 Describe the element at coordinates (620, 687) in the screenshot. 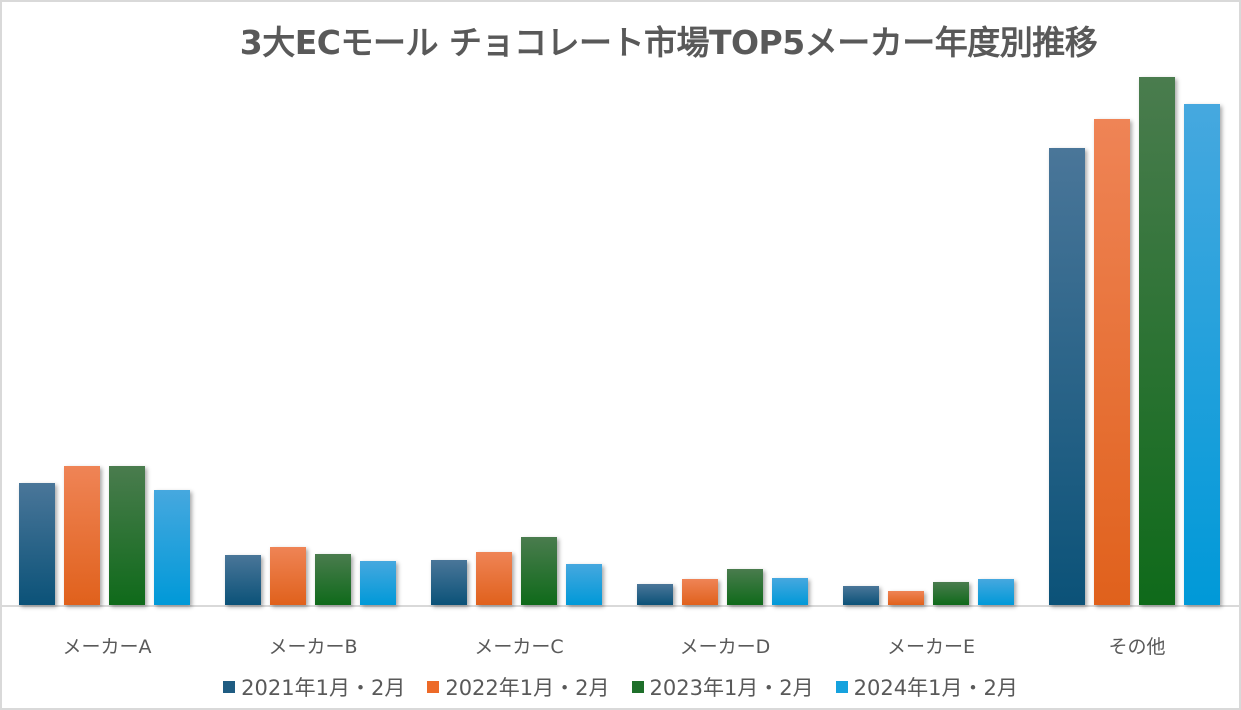

I see `legend: 2021年1月・2月 2022年1月・2月 2023年1月・2月 2024年1月・2月` at that location.